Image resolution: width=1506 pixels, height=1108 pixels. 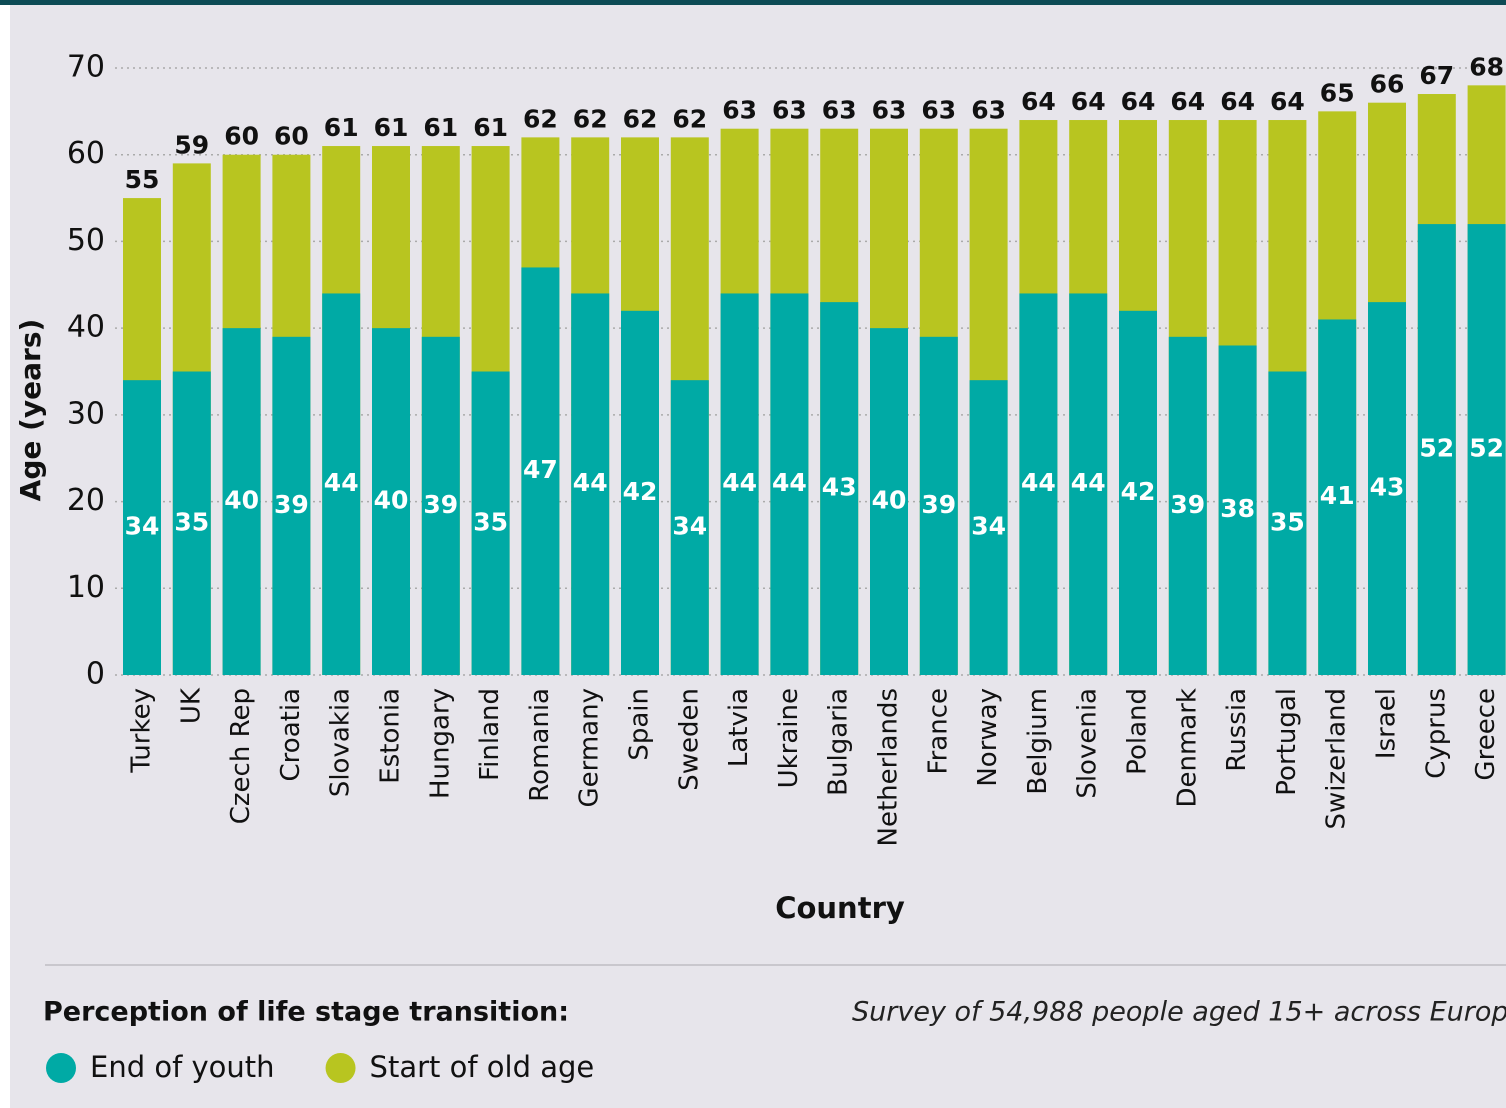 What do you see at coordinates (341, 742) in the screenshot?
I see `x-tick-label: Slovakia` at bounding box center [341, 742].